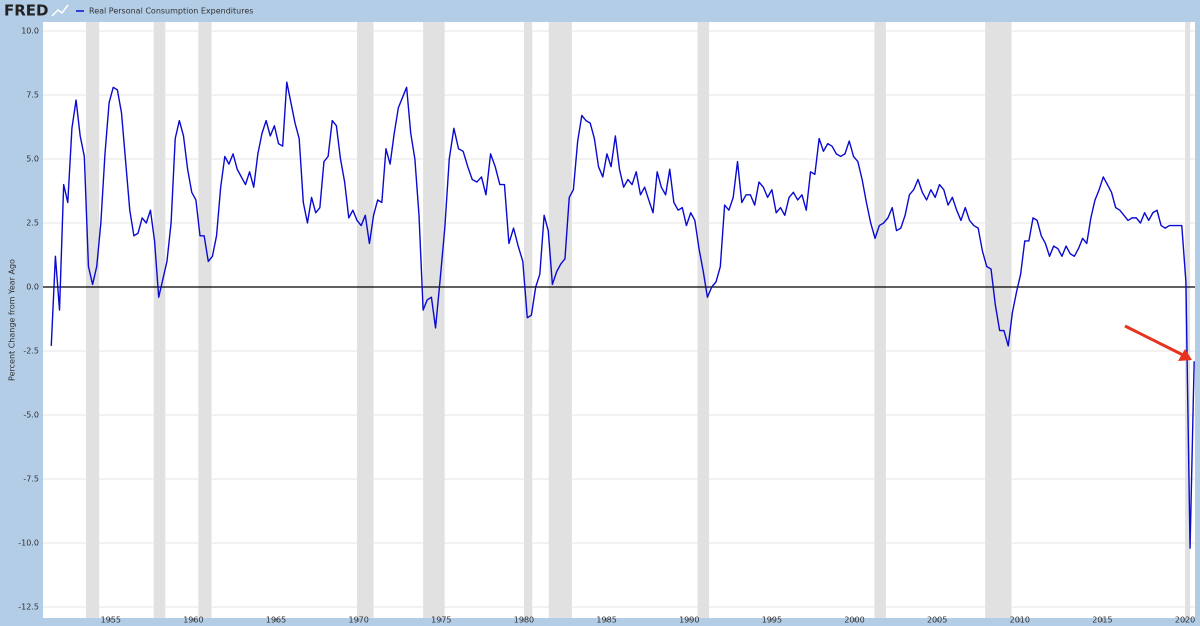 The width and height of the screenshot is (1200, 626). Describe the element at coordinates (772, 620) in the screenshot. I see `x-tick-label: 1995` at that location.